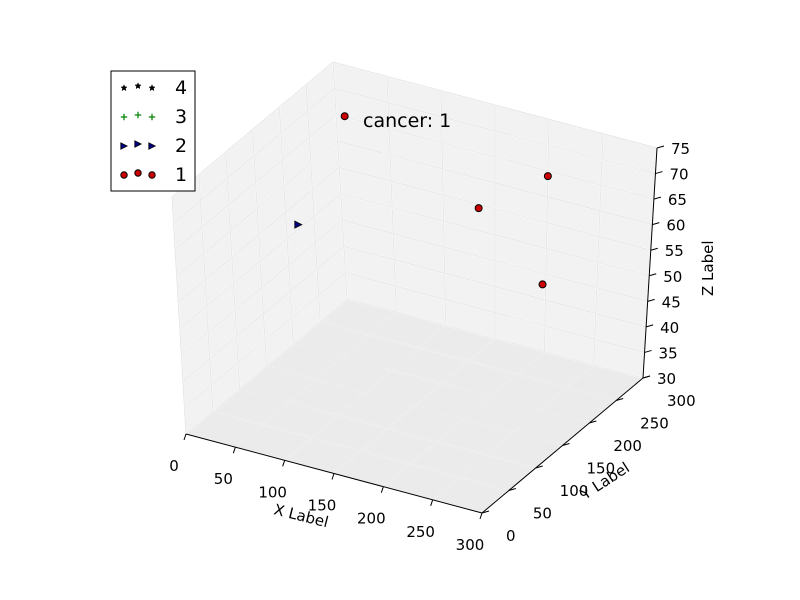  Describe the element at coordinates (601, 469) in the screenshot. I see `y-tick-label: 150` at that location.